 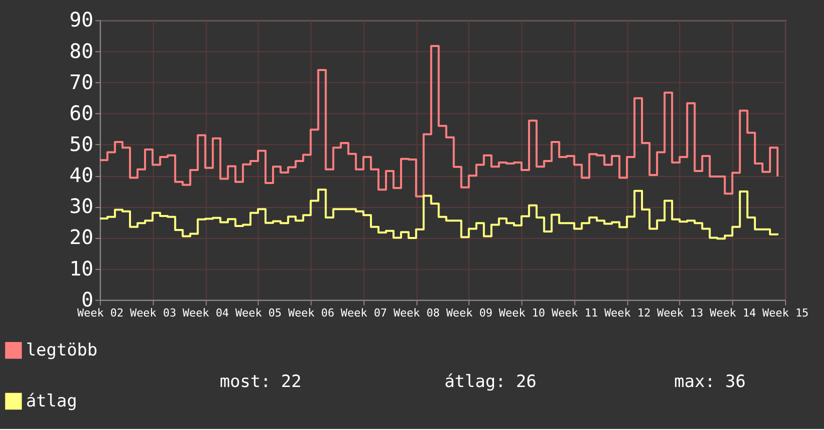 What do you see at coordinates (81, 144) in the screenshot?
I see `y-tick-label: 50` at bounding box center [81, 144].